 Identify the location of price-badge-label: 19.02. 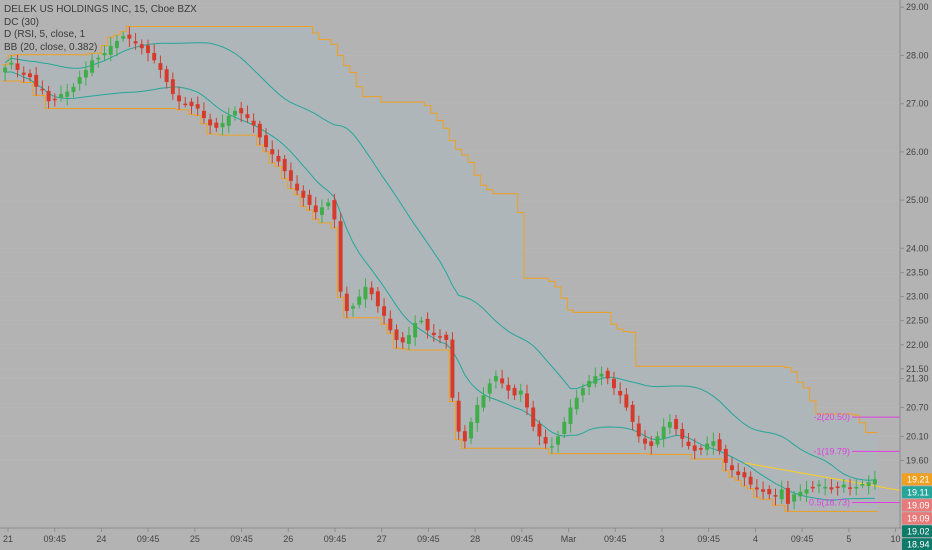
(918, 531).